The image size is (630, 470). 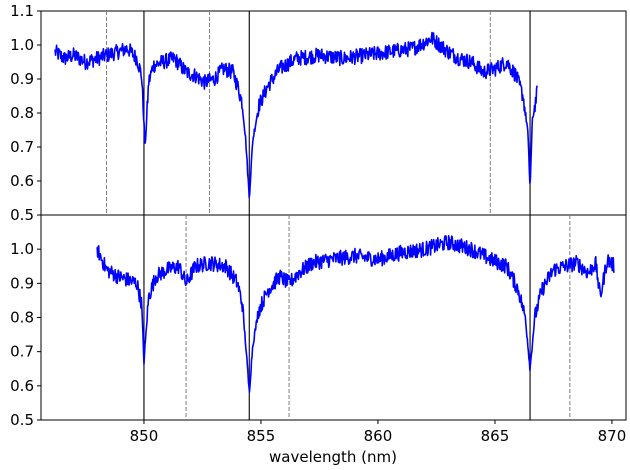 I want to click on y-tick-label-top-2: 0.7, so click(x=22, y=147).